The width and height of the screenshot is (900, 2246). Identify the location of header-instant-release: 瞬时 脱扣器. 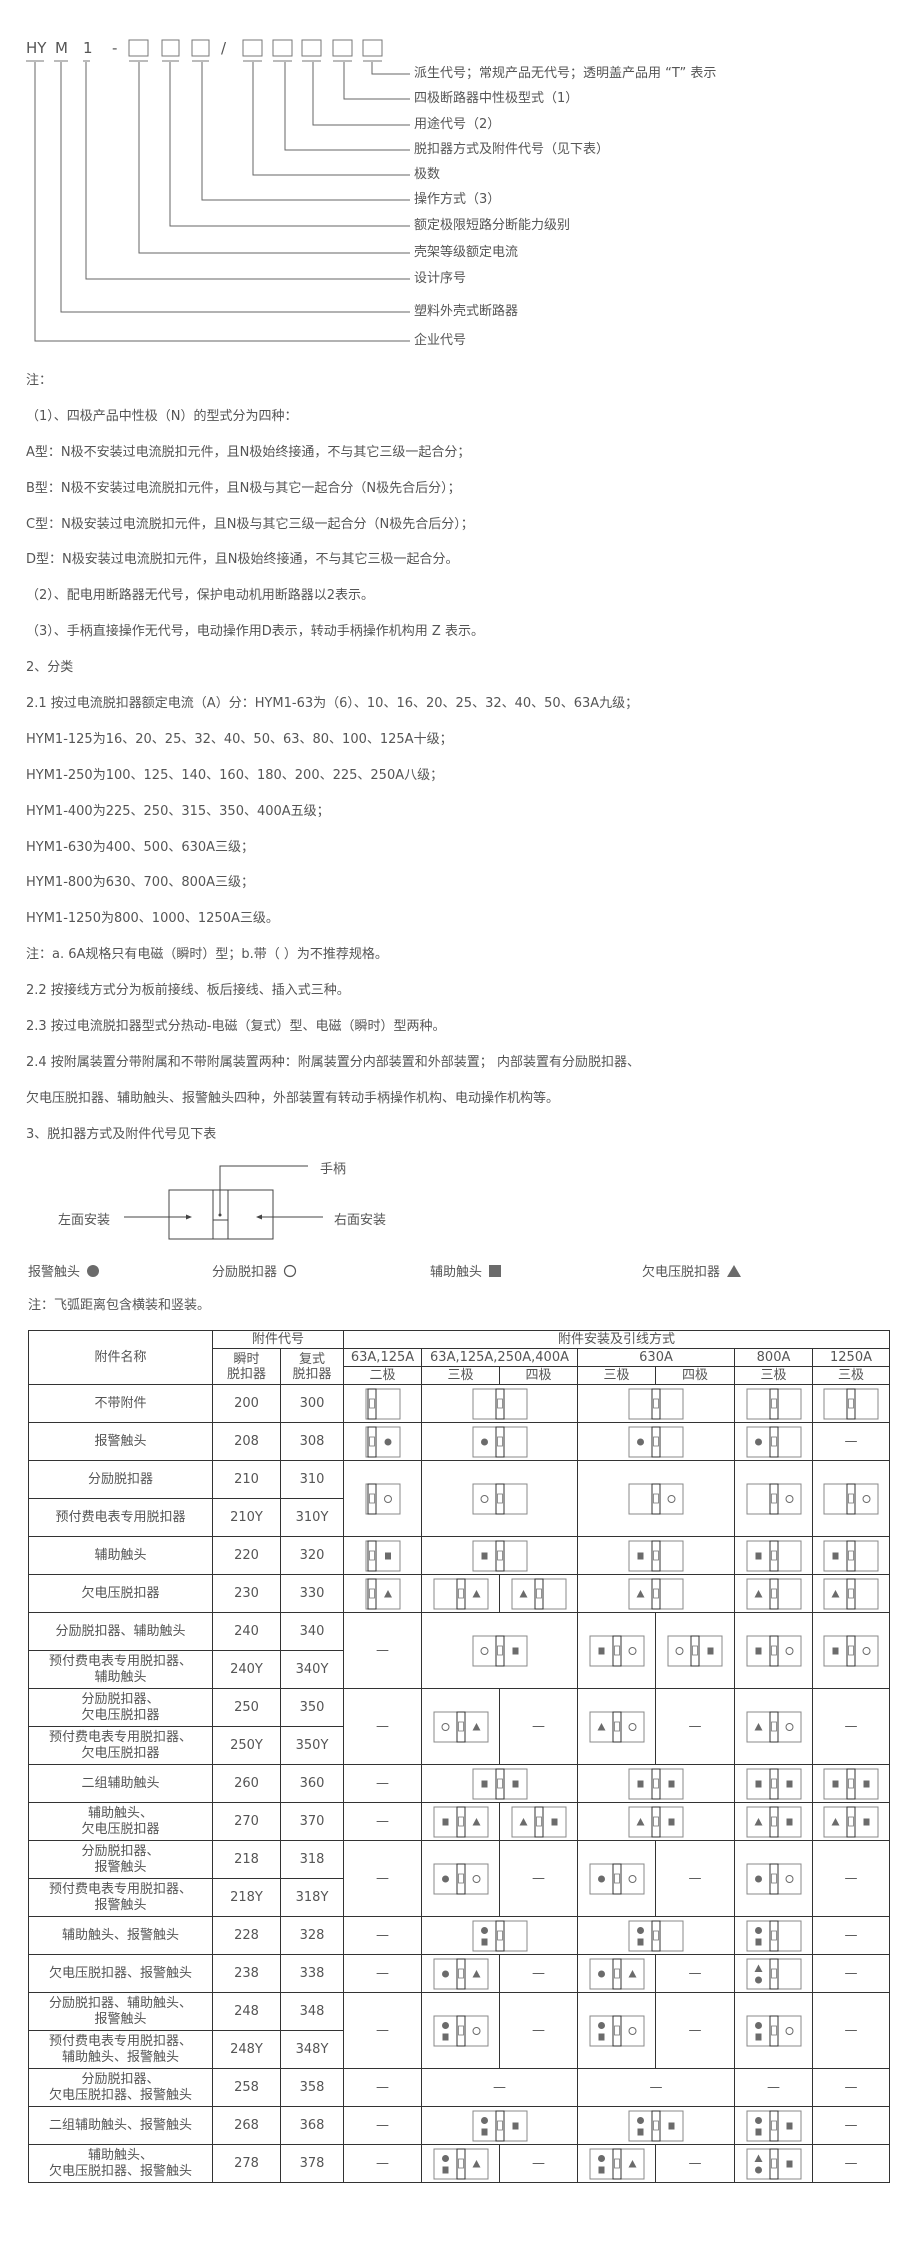
(246, 1366).